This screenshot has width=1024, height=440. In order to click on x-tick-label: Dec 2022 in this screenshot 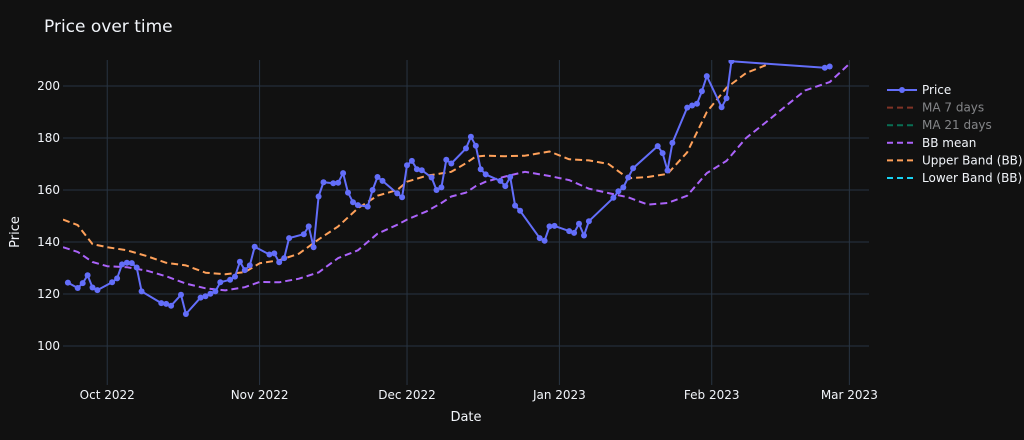, I will do `click(407, 395)`.